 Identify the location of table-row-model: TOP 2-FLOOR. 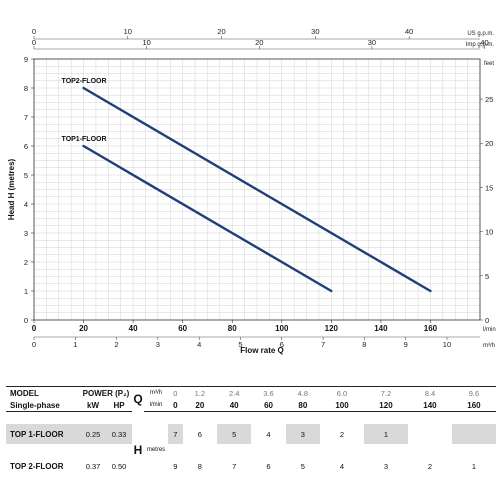
(37, 466).